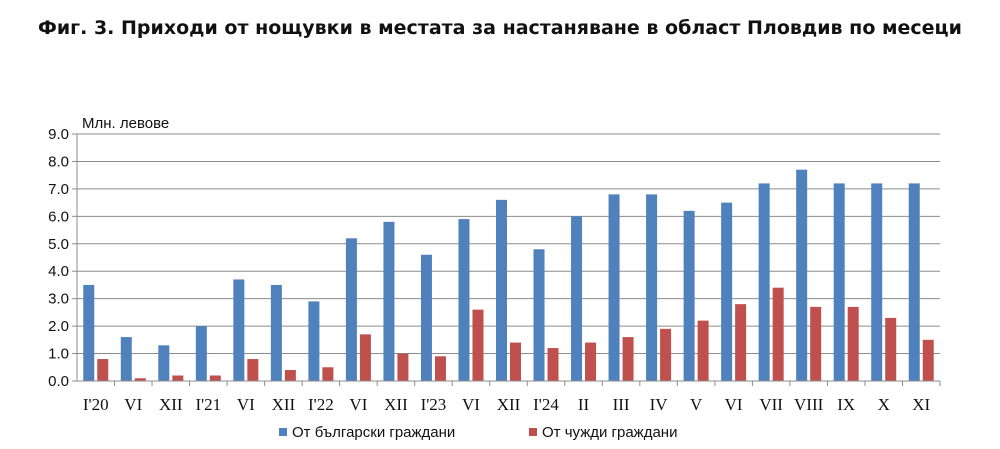 The image size is (1000, 449). Describe the element at coordinates (58, 189) in the screenshot. I see `y-tick-label: 7.0` at that location.